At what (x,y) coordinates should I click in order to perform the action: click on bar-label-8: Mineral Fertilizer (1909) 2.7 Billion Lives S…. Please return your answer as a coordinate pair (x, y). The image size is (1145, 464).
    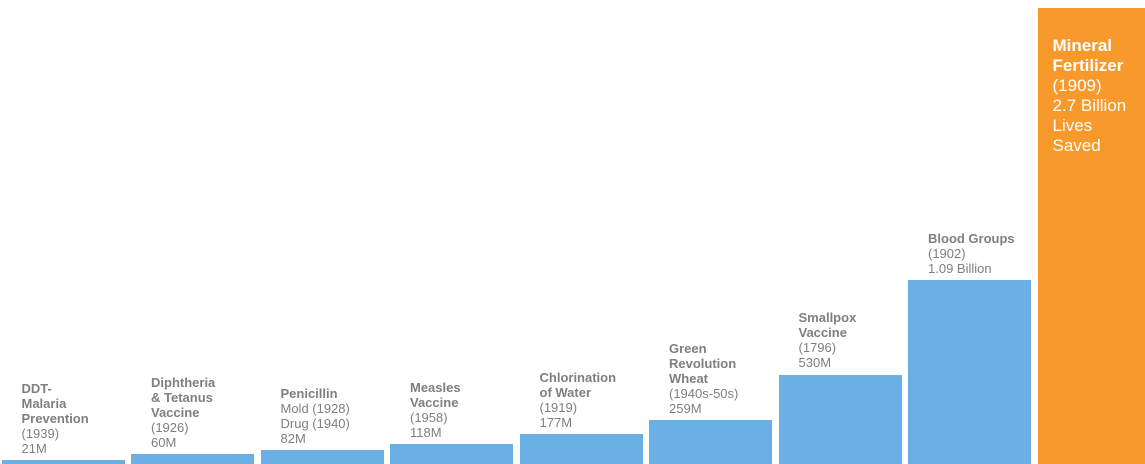
    Looking at the image, I should click on (1095, 96).